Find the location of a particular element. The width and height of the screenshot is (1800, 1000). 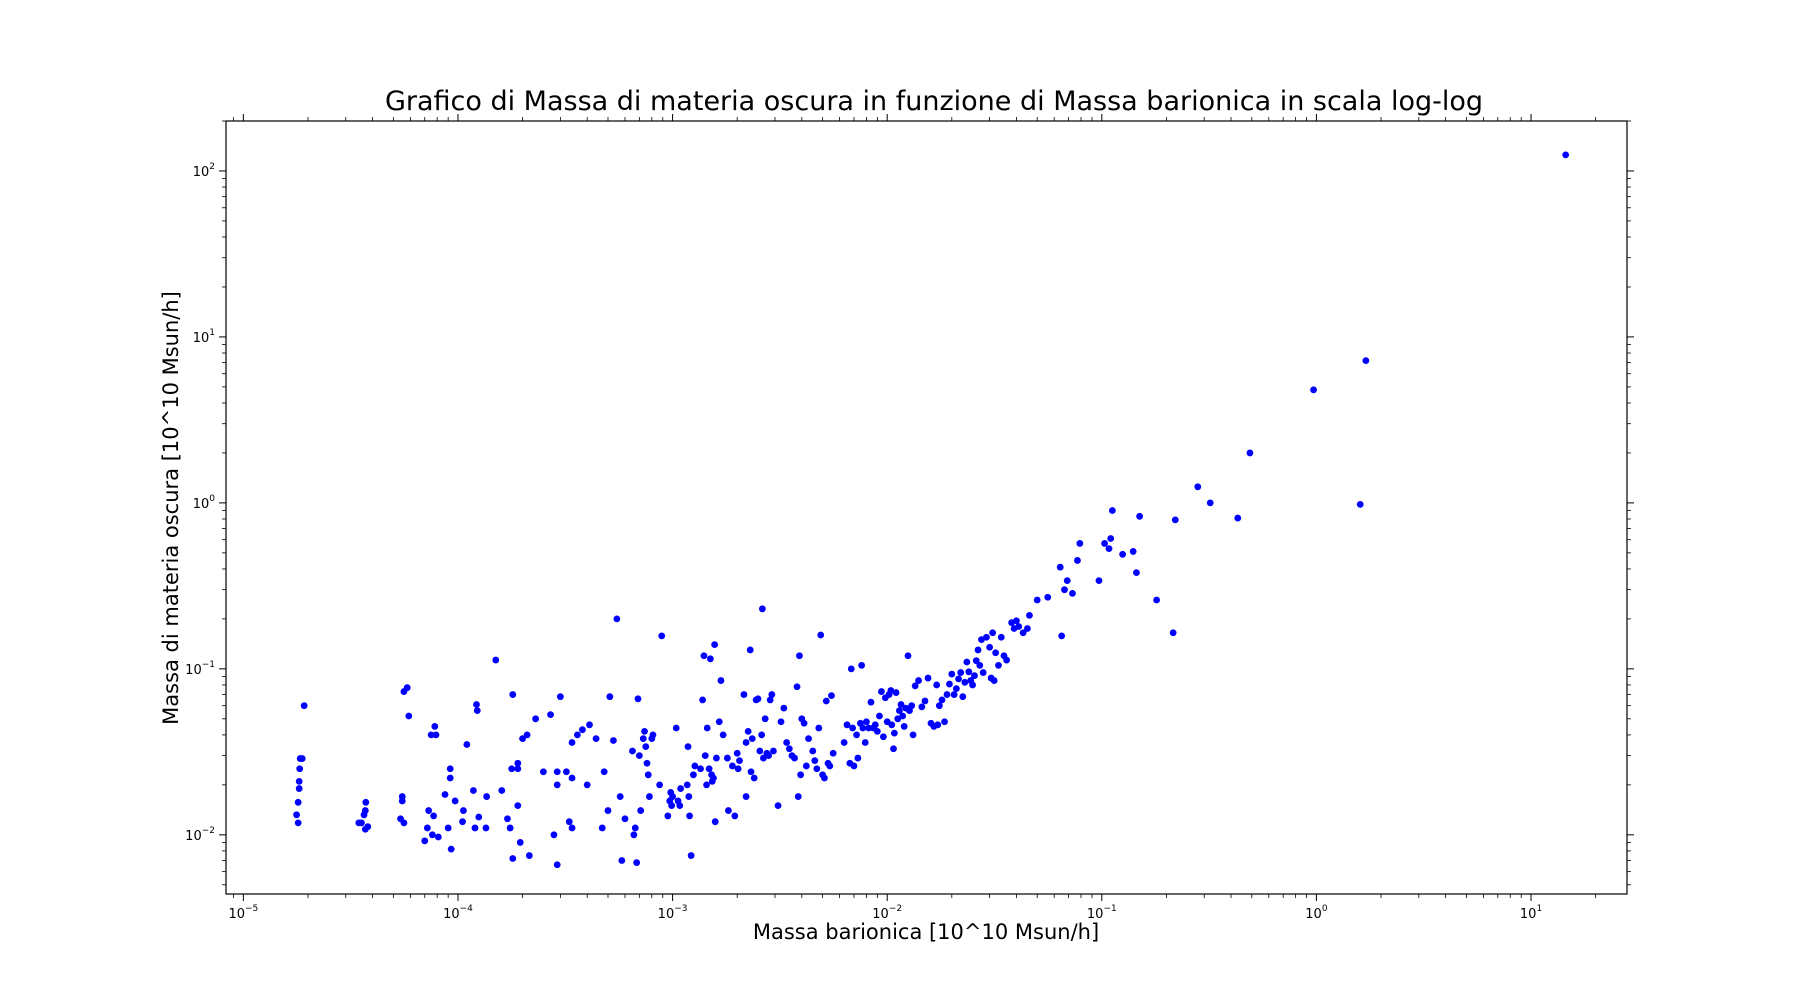

x-tick-label: 10⁻¹ is located at coordinates (1102, 913).